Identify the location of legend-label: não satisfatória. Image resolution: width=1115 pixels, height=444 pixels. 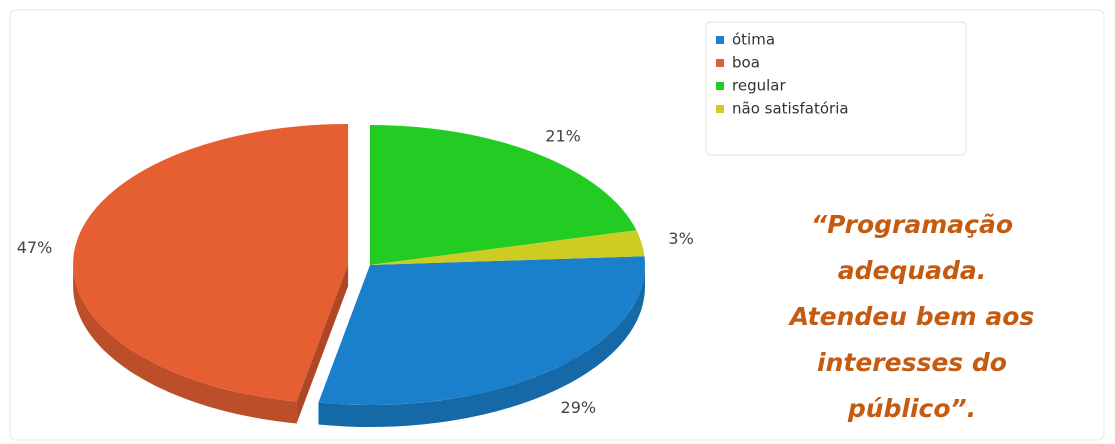
(790, 109).